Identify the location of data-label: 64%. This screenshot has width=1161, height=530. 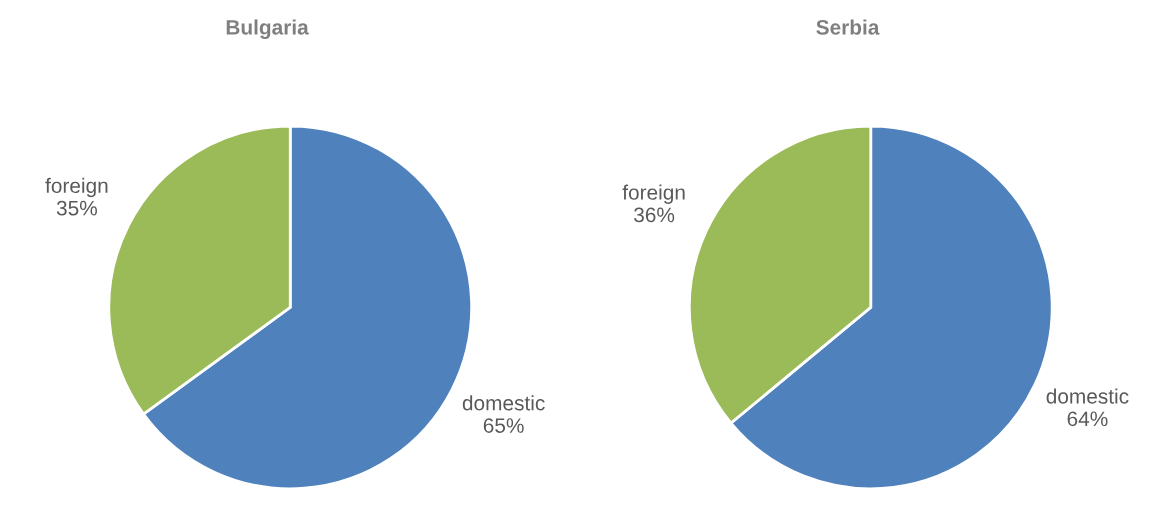
(1087, 419).